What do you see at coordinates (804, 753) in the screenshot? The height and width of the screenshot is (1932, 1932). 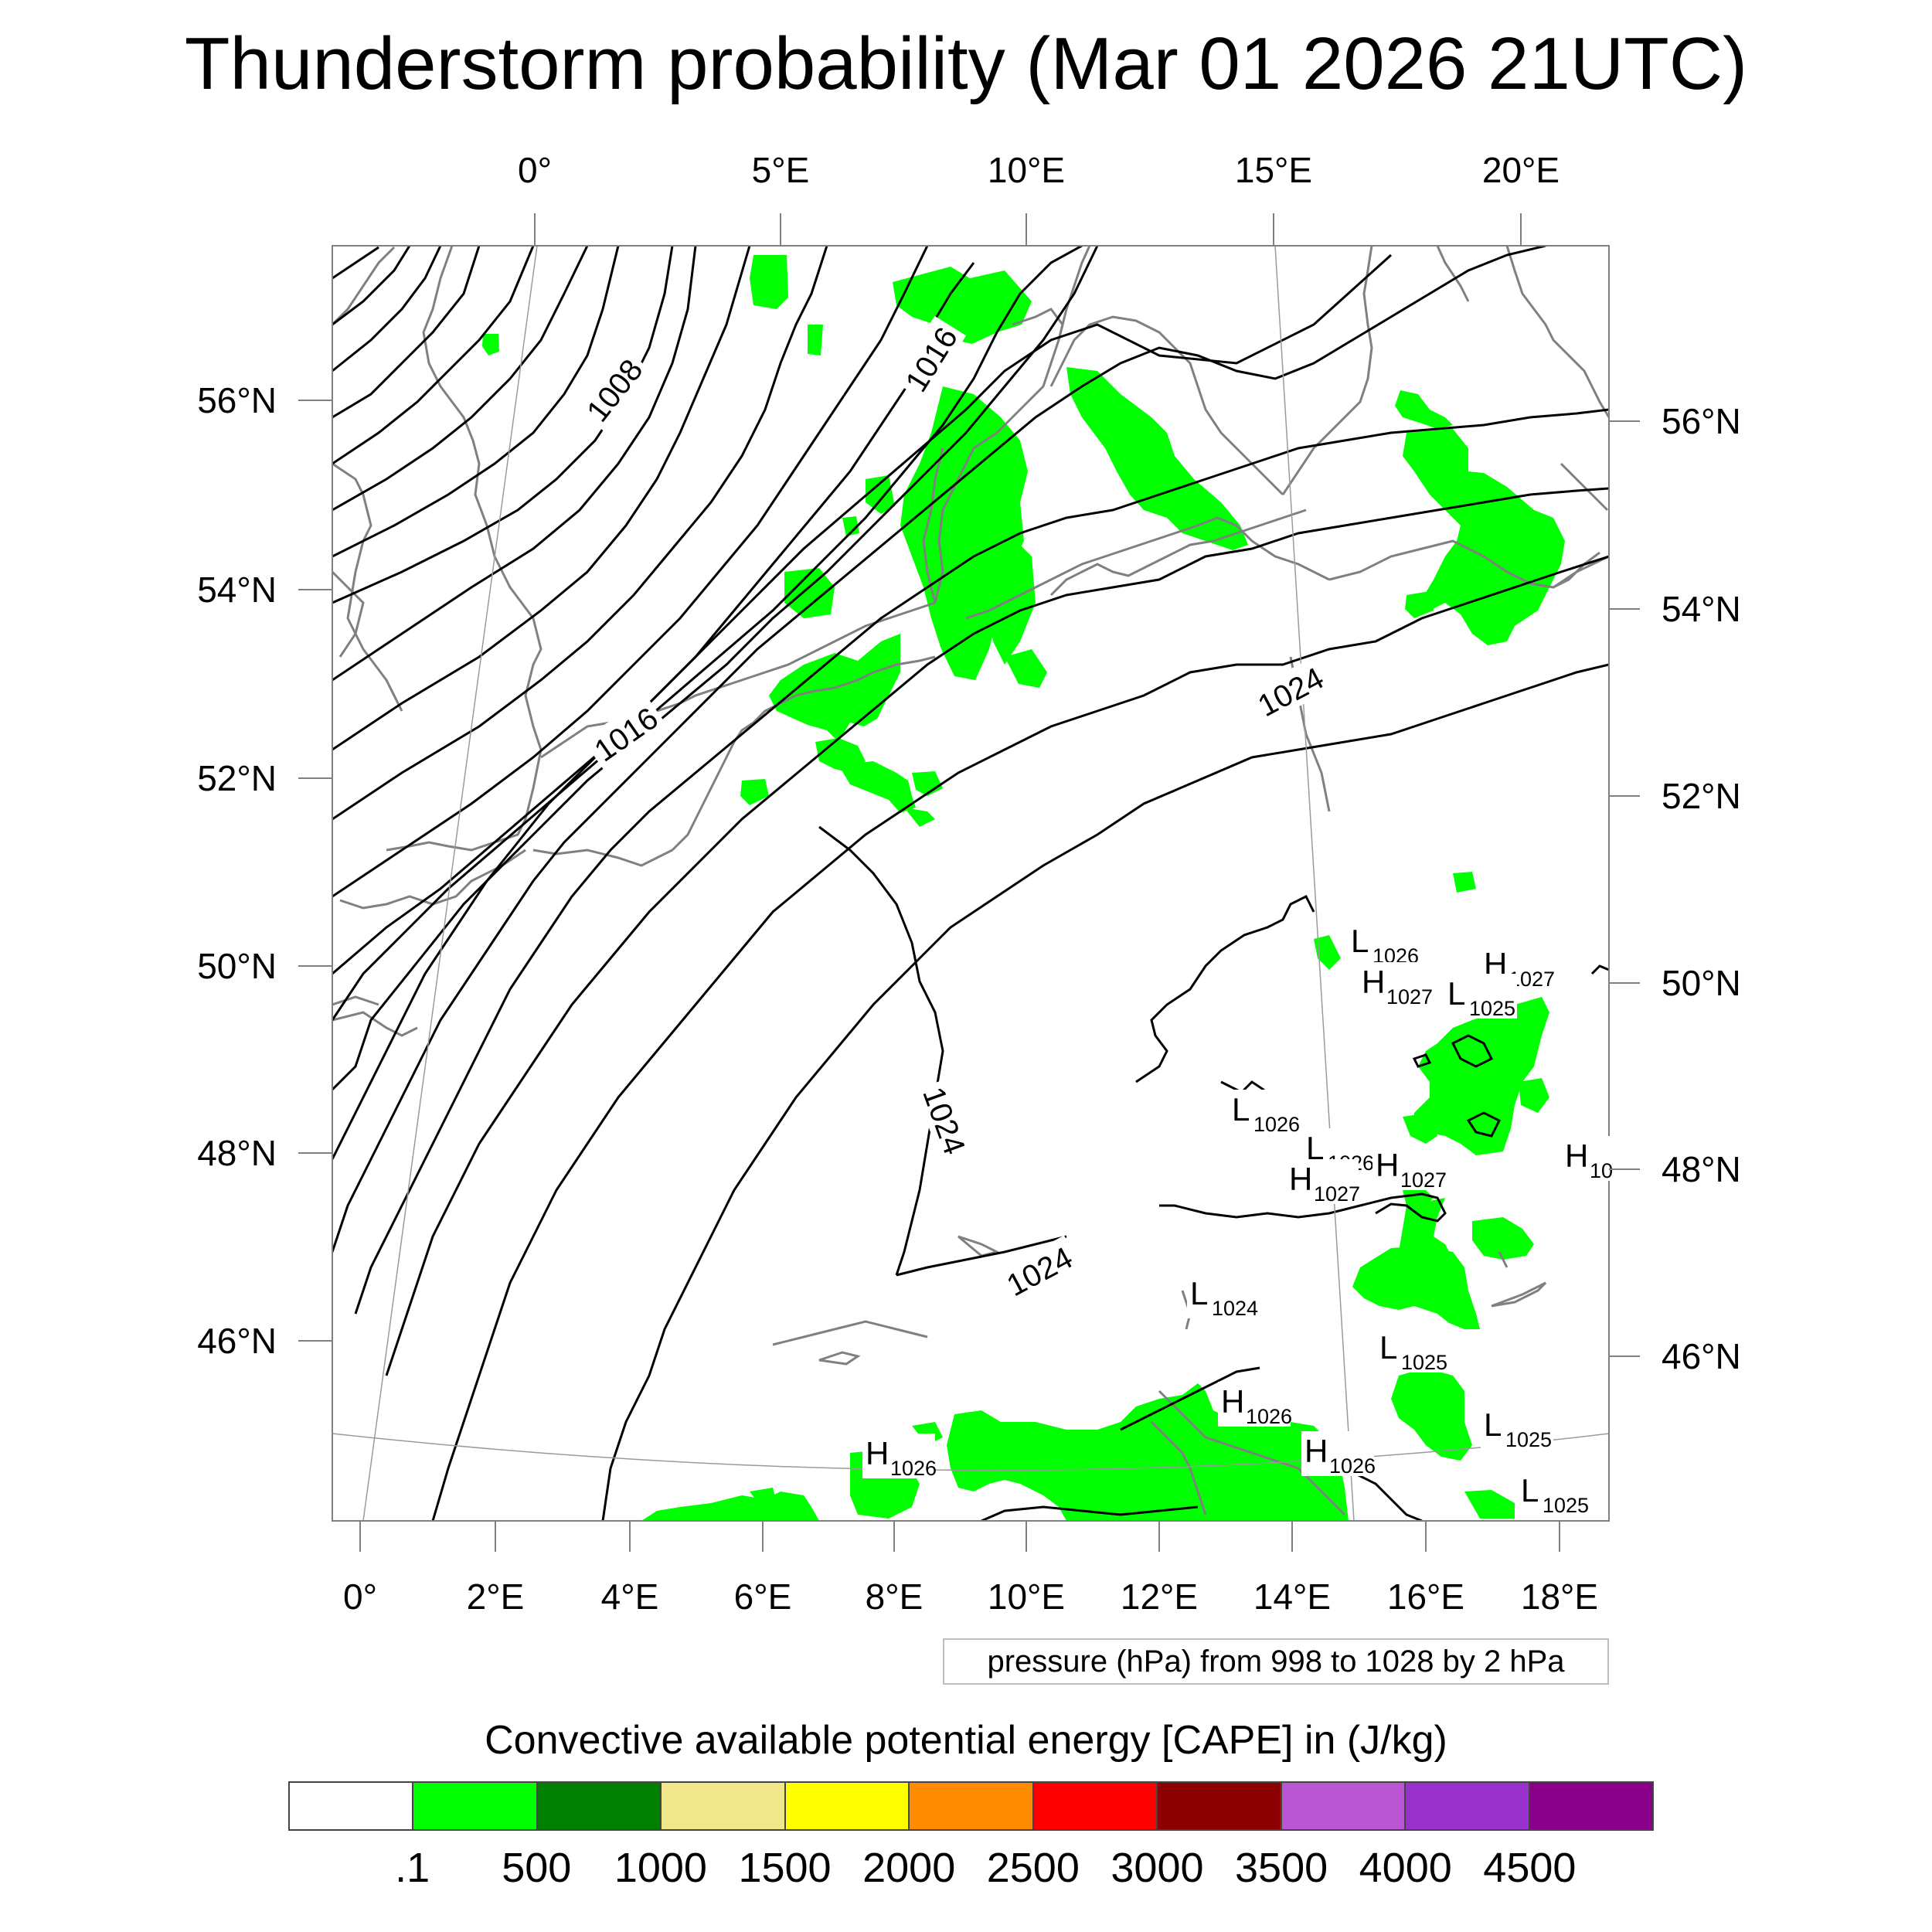 I see `coastline-low-countries` at bounding box center [804, 753].